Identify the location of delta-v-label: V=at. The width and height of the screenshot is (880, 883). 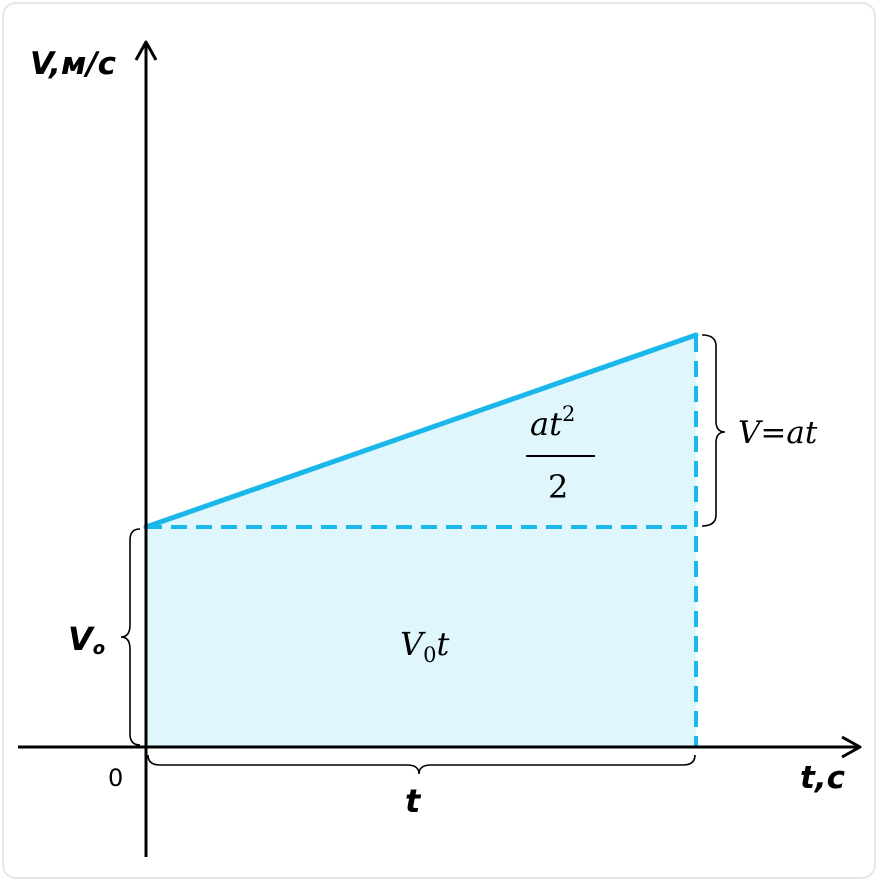
(778, 433).